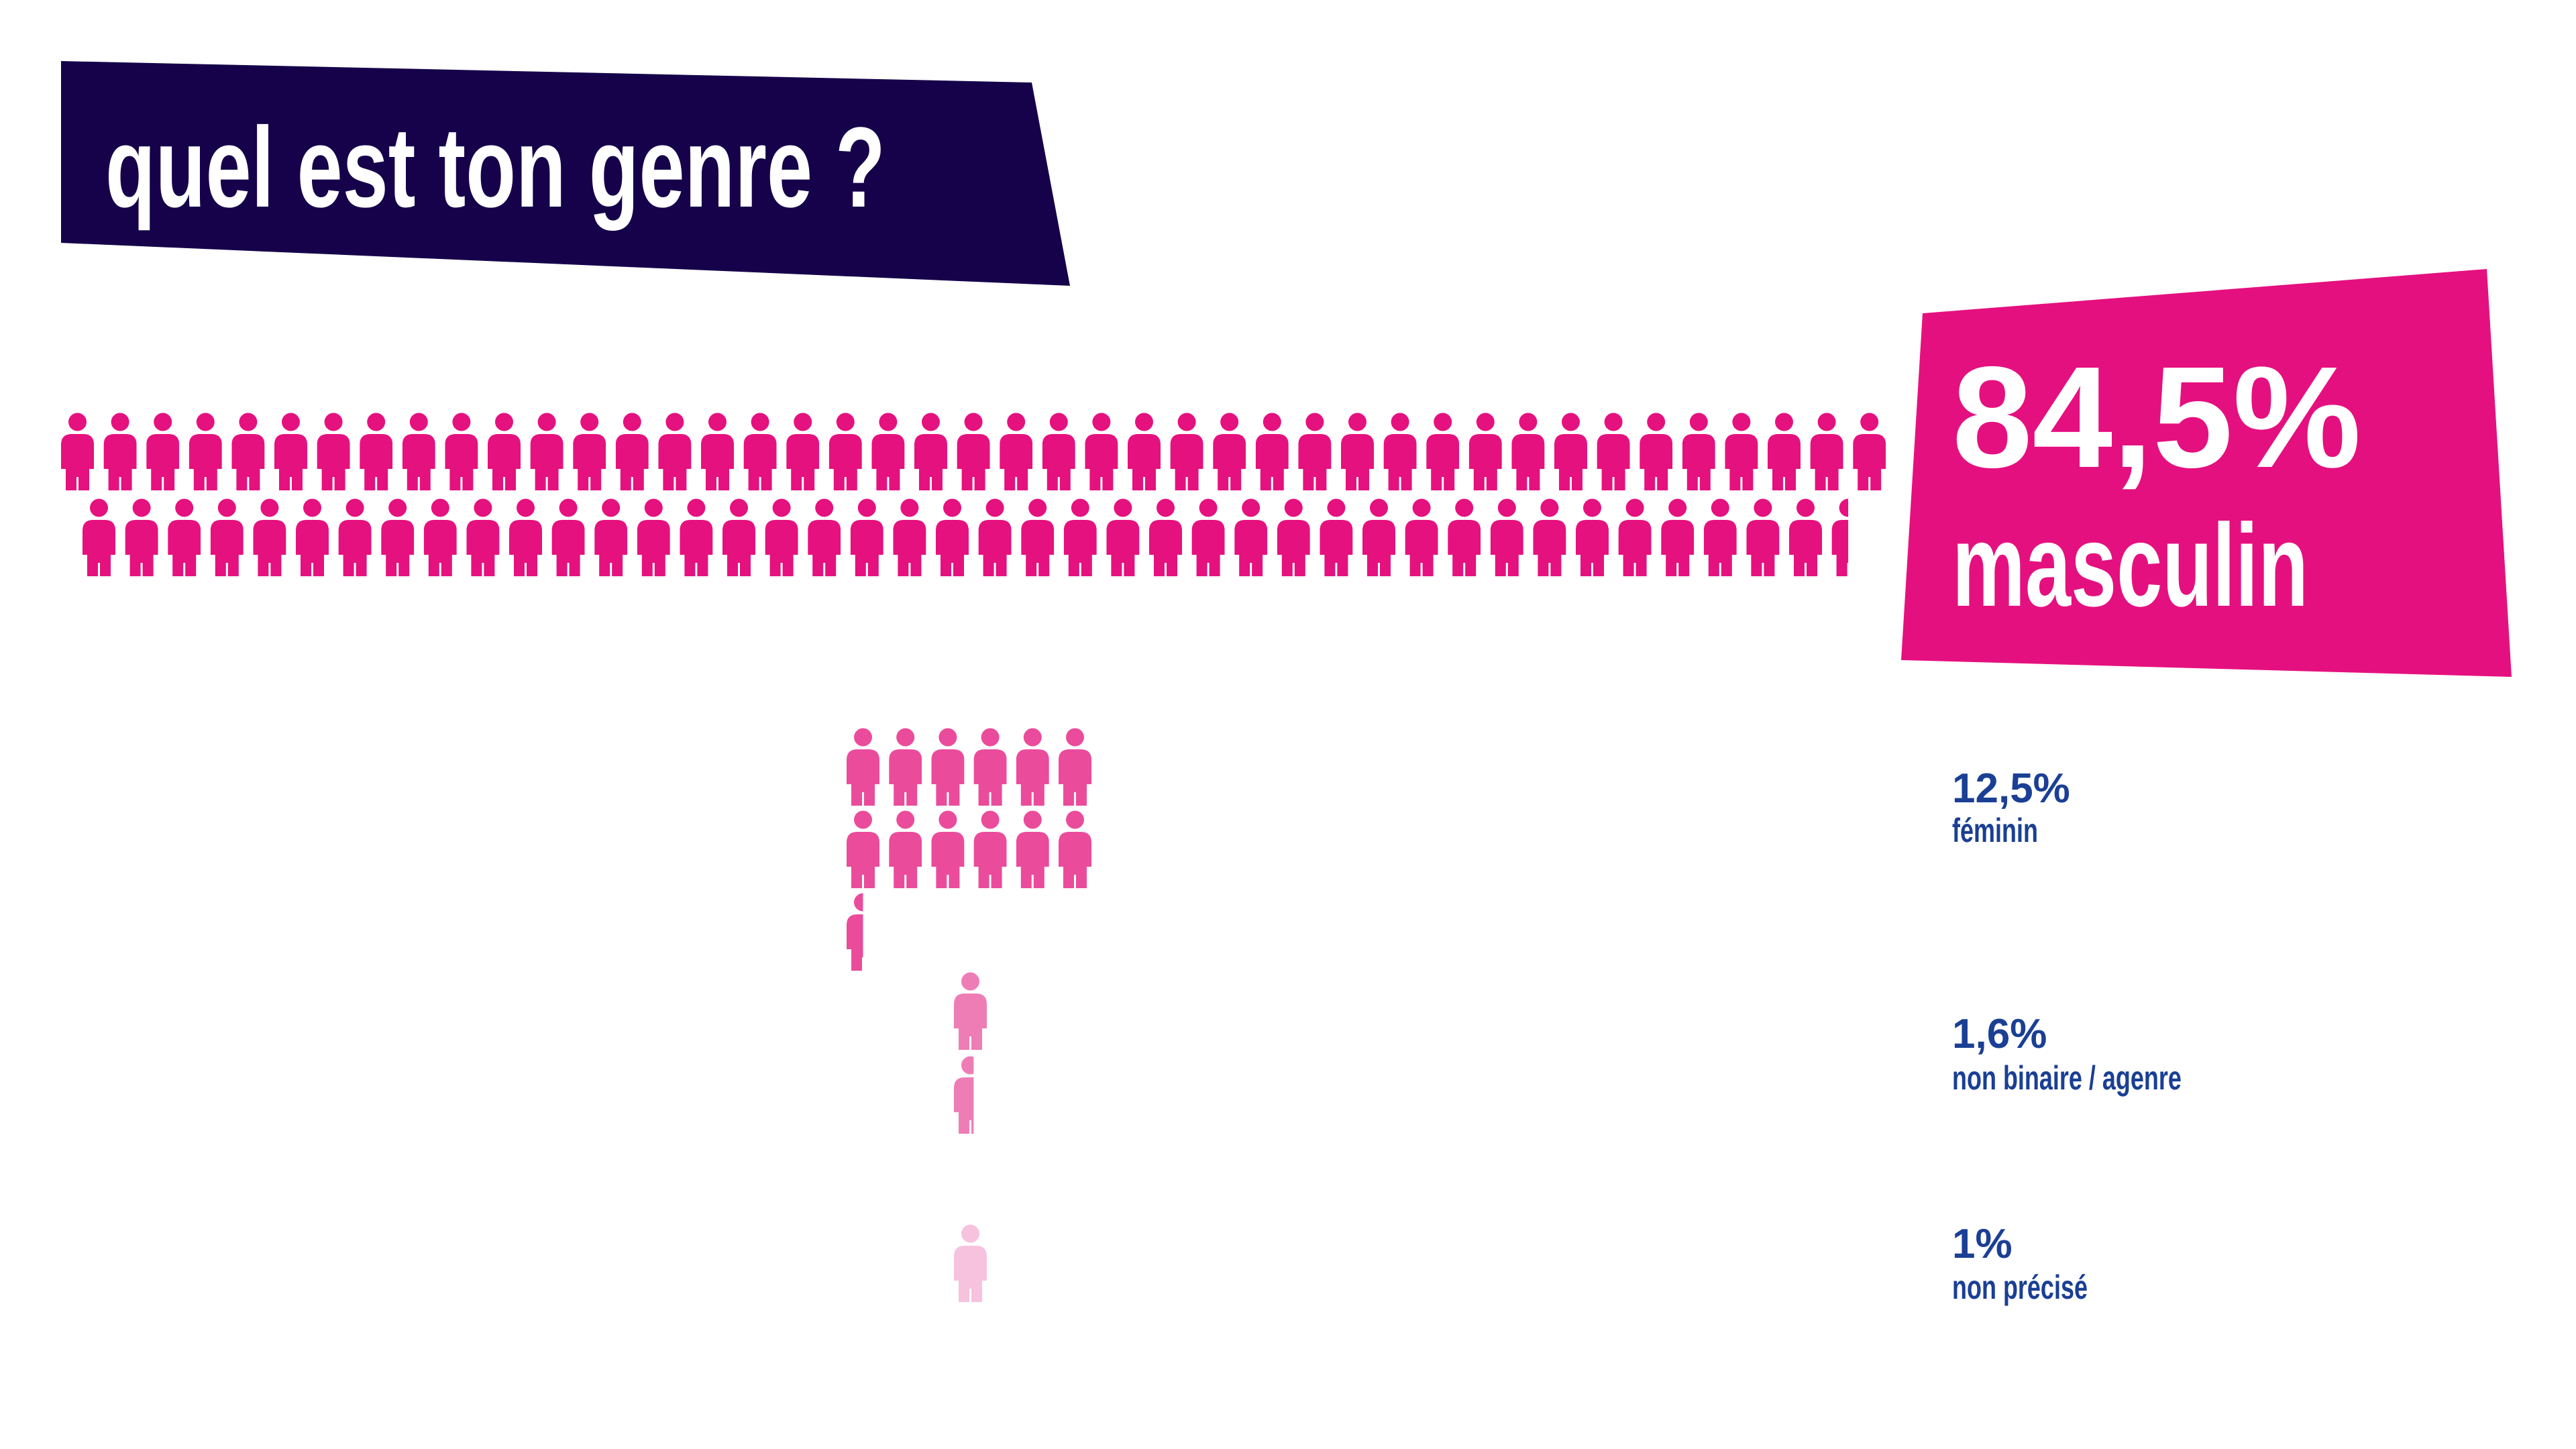  I want to click on icon-group, so click(969, 849).